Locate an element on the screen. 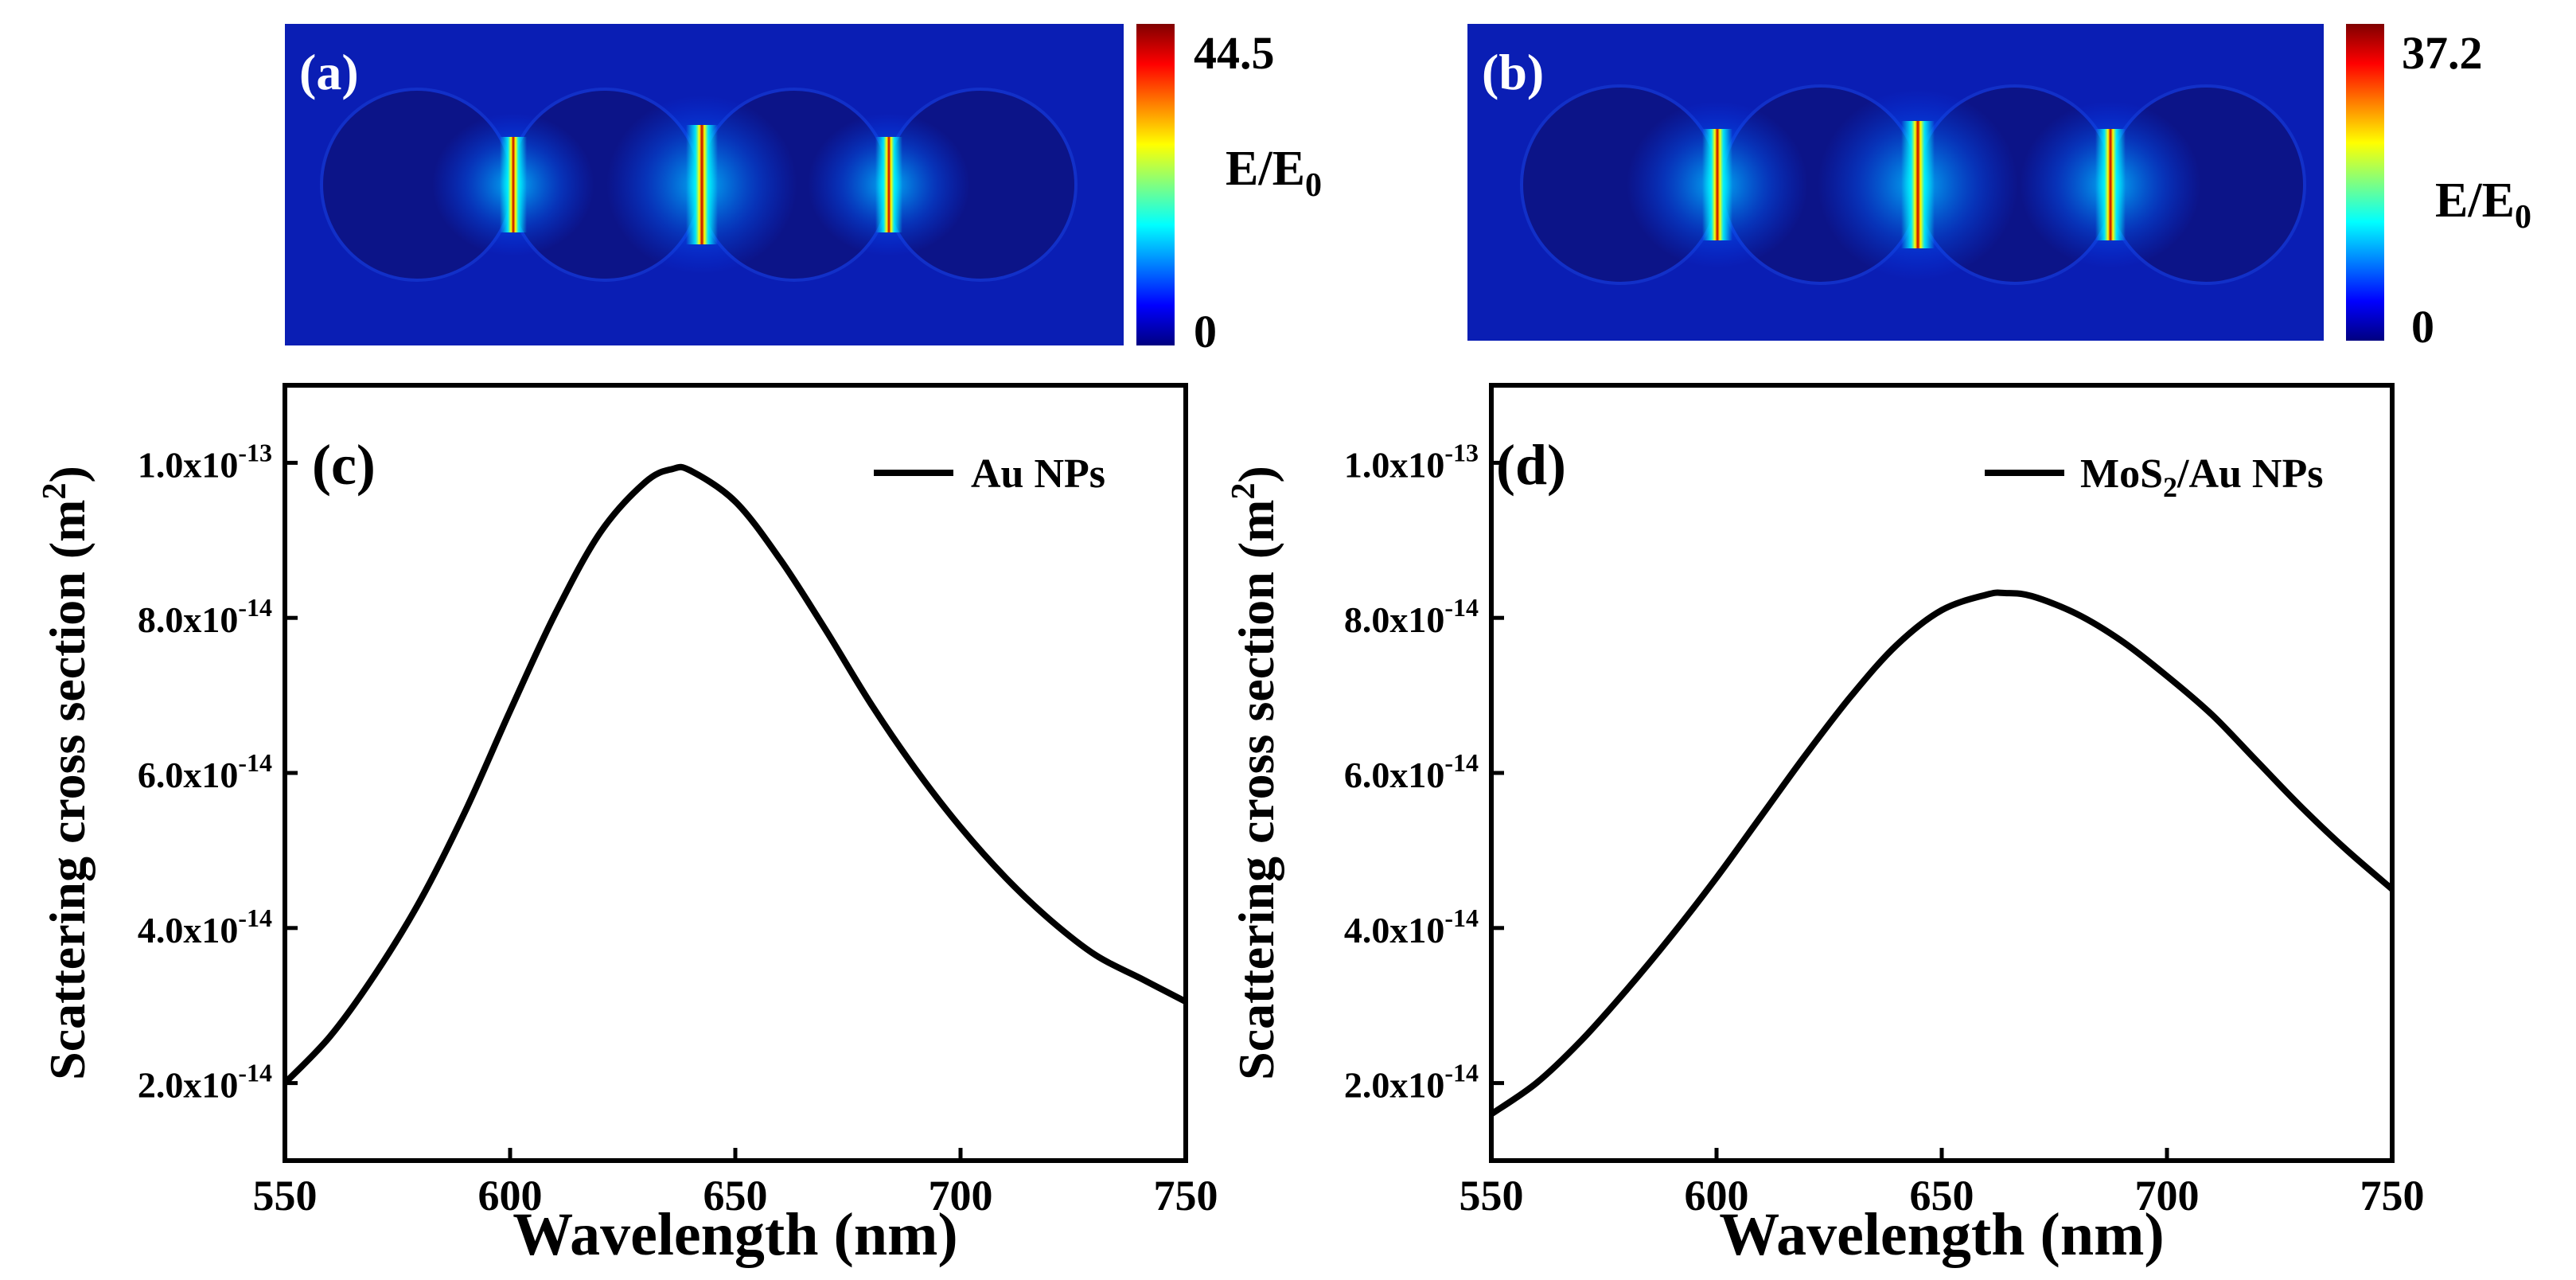 The width and height of the screenshot is (2576, 1280). chart-d-panel-label: (d) is located at coordinates (1531, 465).